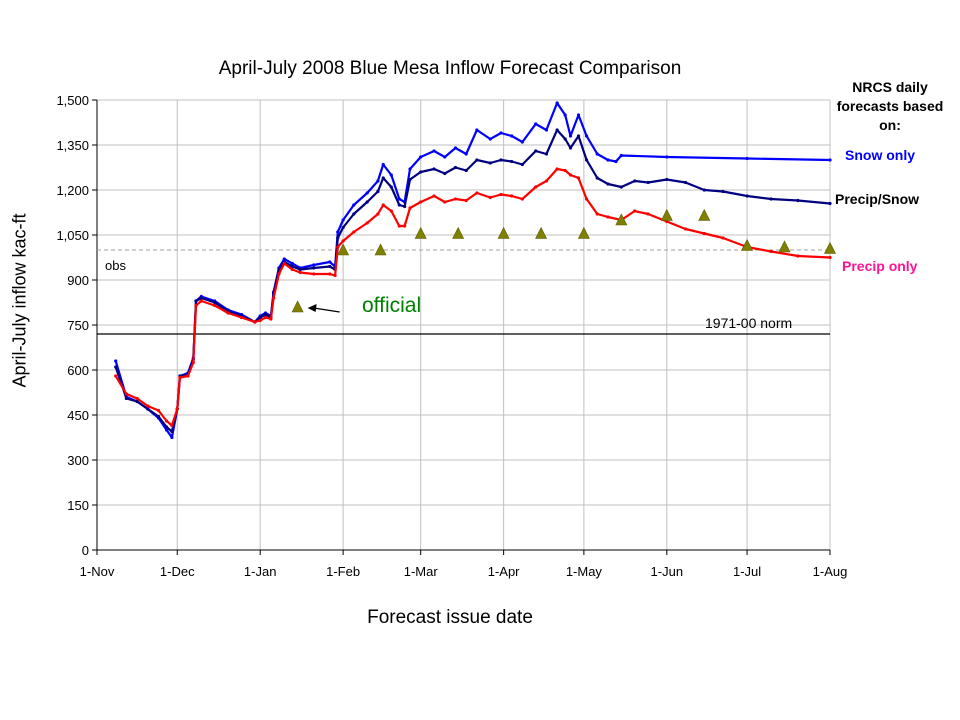 The width and height of the screenshot is (960, 720). What do you see at coordinates (563, 260) in the screenshot?
I see `official-markers` at bounding box center [563, 260].